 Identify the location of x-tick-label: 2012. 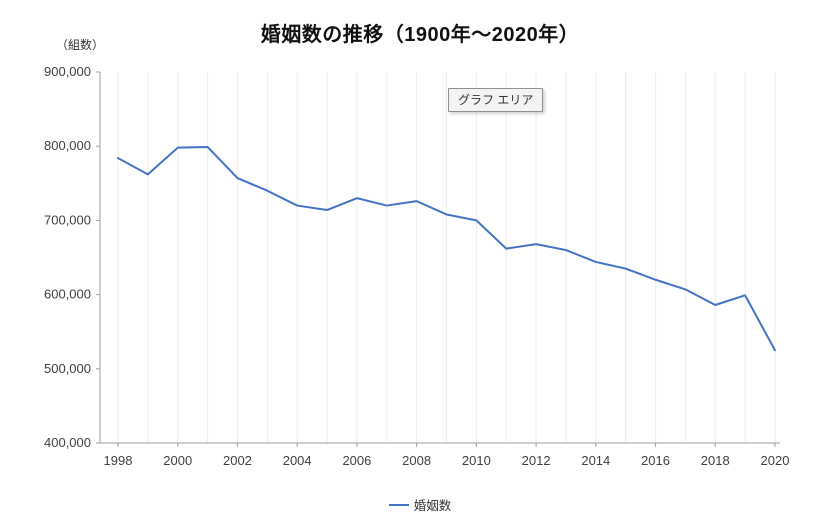
(536, 460).